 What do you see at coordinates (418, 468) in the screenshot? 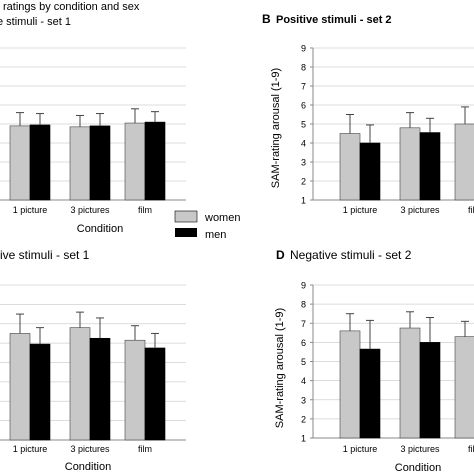
I see `panel-d-xlabel: Condition` at bounding box center [418, 468].